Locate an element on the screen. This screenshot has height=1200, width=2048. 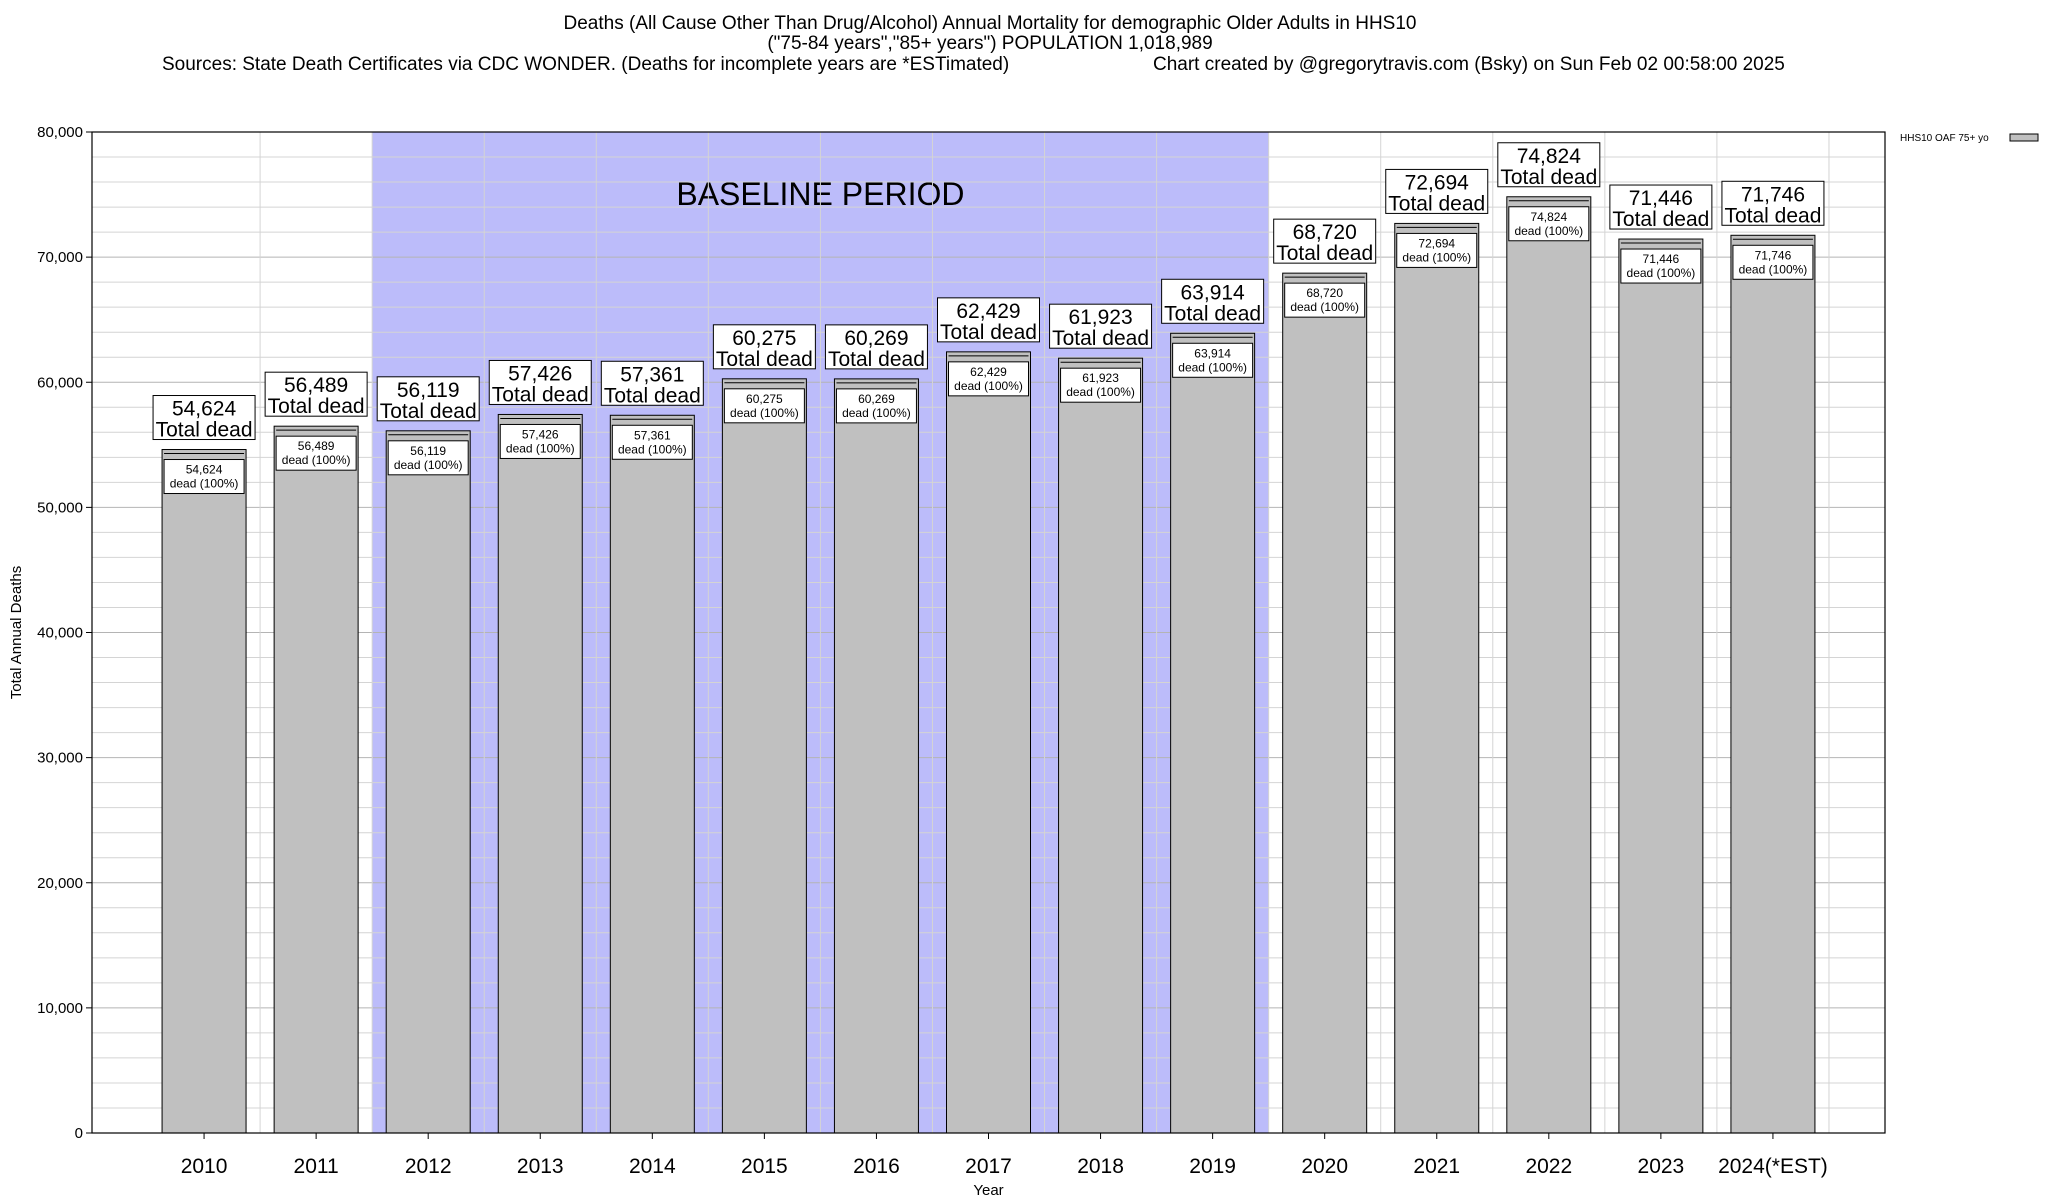
total-dead-value: 54,624 is located at coordinates (204, 409).